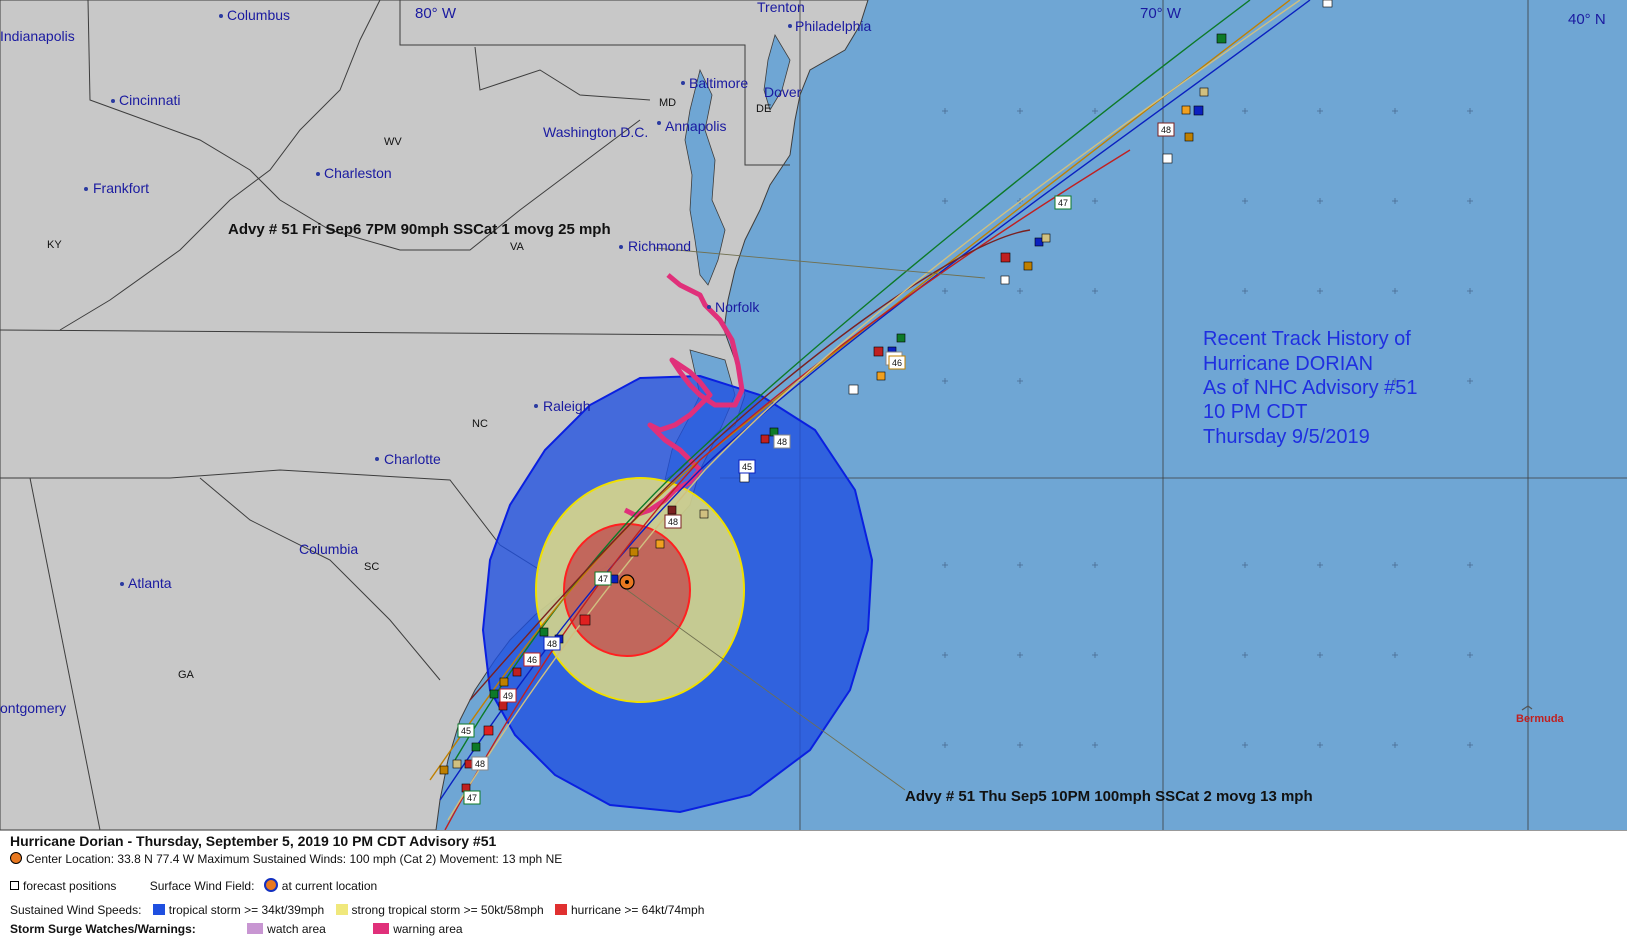 The height and width of the screenshot is (941, 1627). Describe the element at coordinates (659, 246) in the screenshot. I see `city-richmond: Richmond` at that location.